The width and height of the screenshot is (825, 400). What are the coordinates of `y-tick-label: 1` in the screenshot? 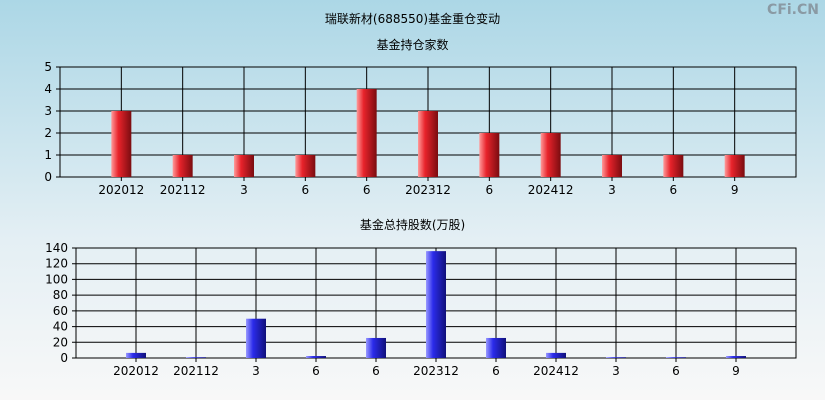 It's located at (48, 155).